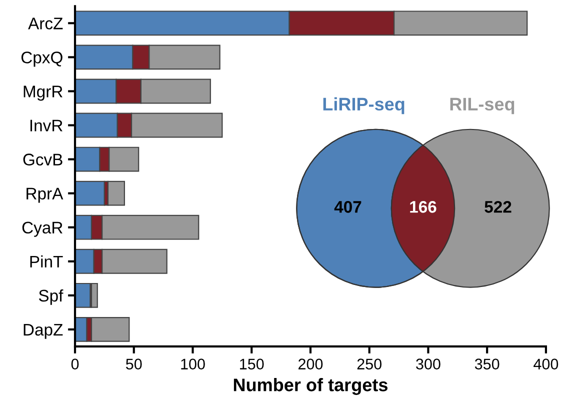 This screenshot has height=410, width=564. I want to click on y-tick-label: GcvB, so click(42, 160).